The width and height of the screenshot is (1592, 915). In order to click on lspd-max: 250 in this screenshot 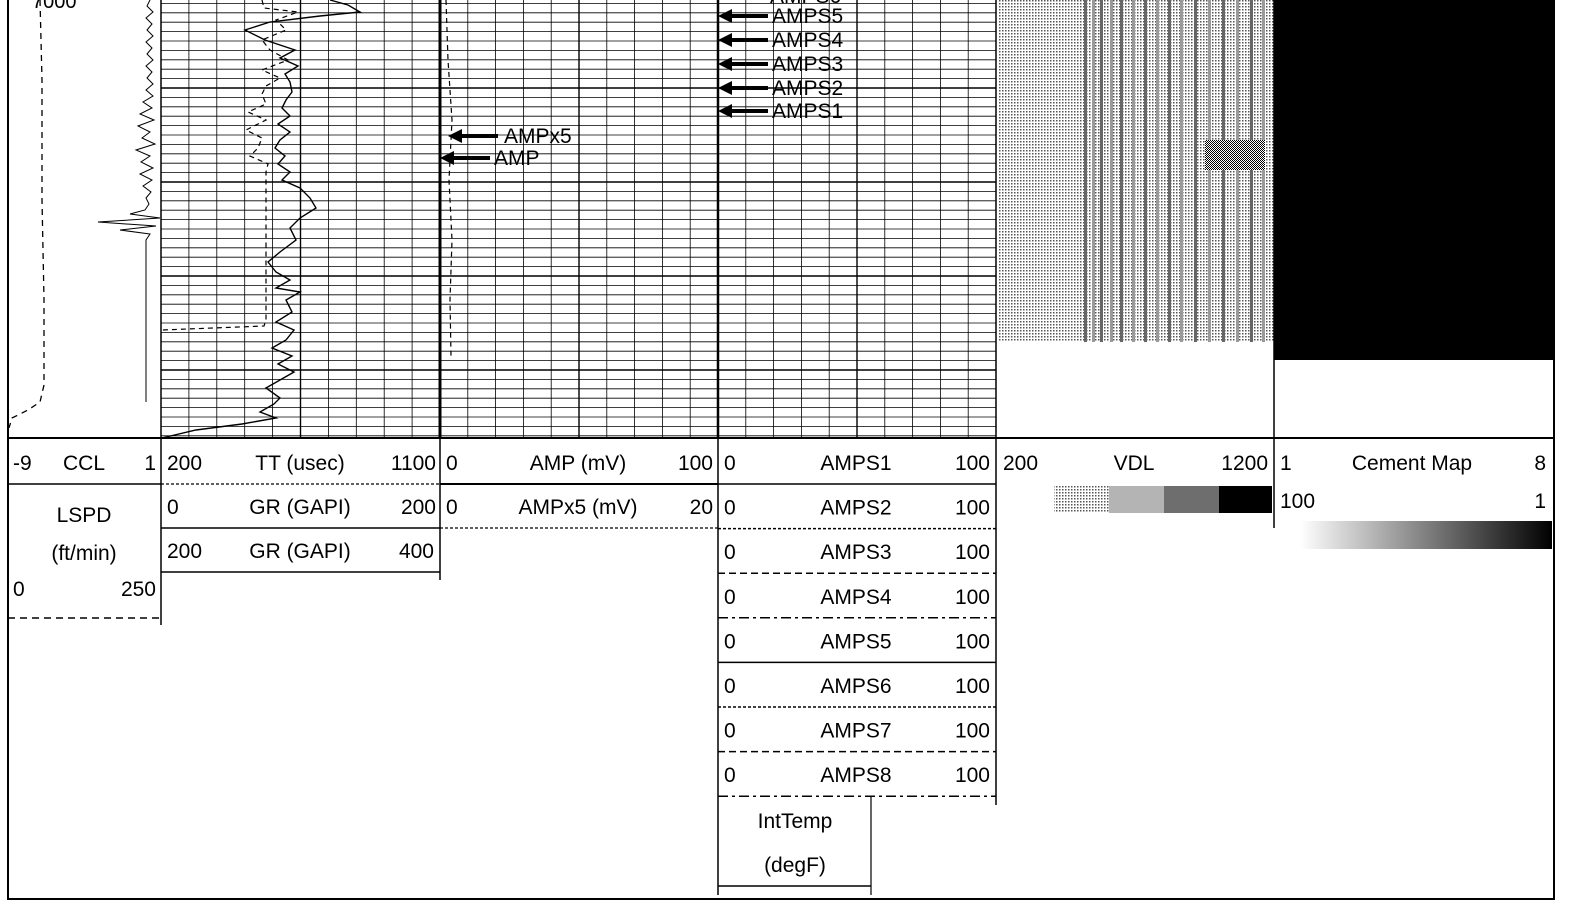, I will do `click(138, 589)`.